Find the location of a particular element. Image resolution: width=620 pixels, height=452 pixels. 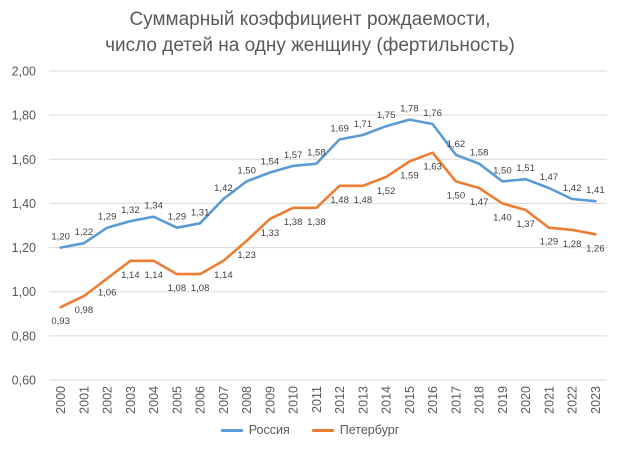

data-label-peterburg: 1,59 is located at coordinates (409, 175).